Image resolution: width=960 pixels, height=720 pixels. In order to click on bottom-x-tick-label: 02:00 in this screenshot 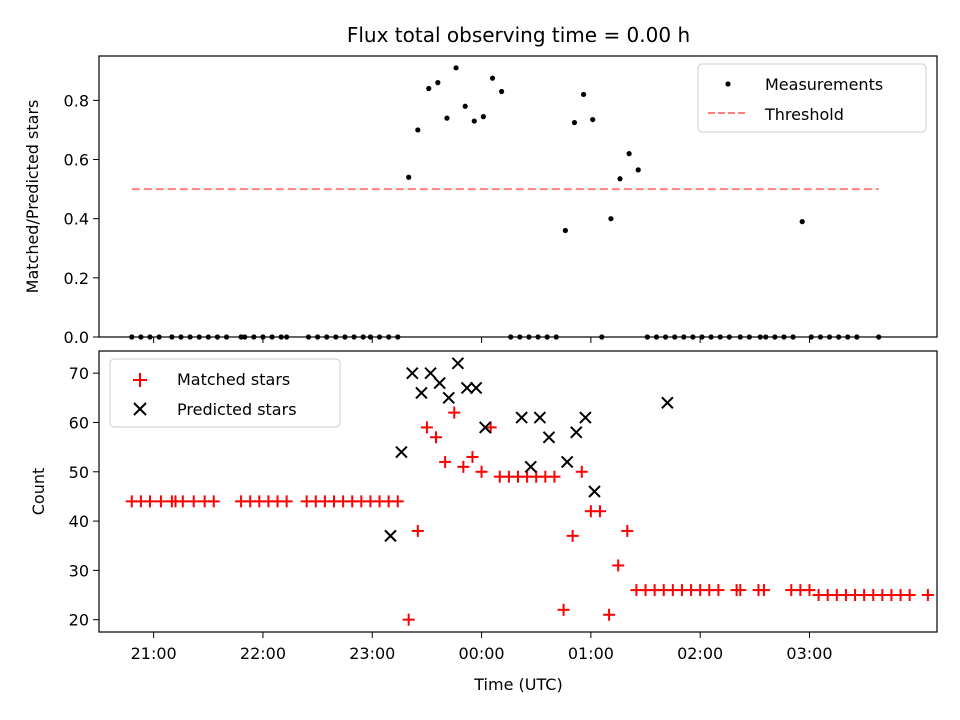, I will do `click(700, 653)`.